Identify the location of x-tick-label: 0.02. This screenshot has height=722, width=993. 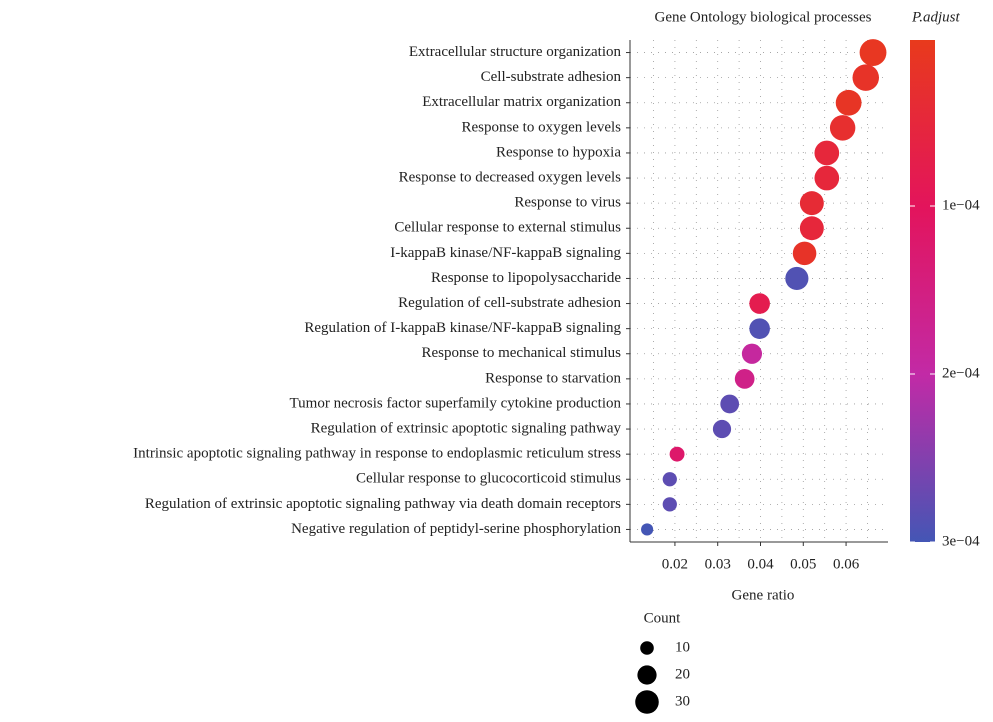
(675, 564).